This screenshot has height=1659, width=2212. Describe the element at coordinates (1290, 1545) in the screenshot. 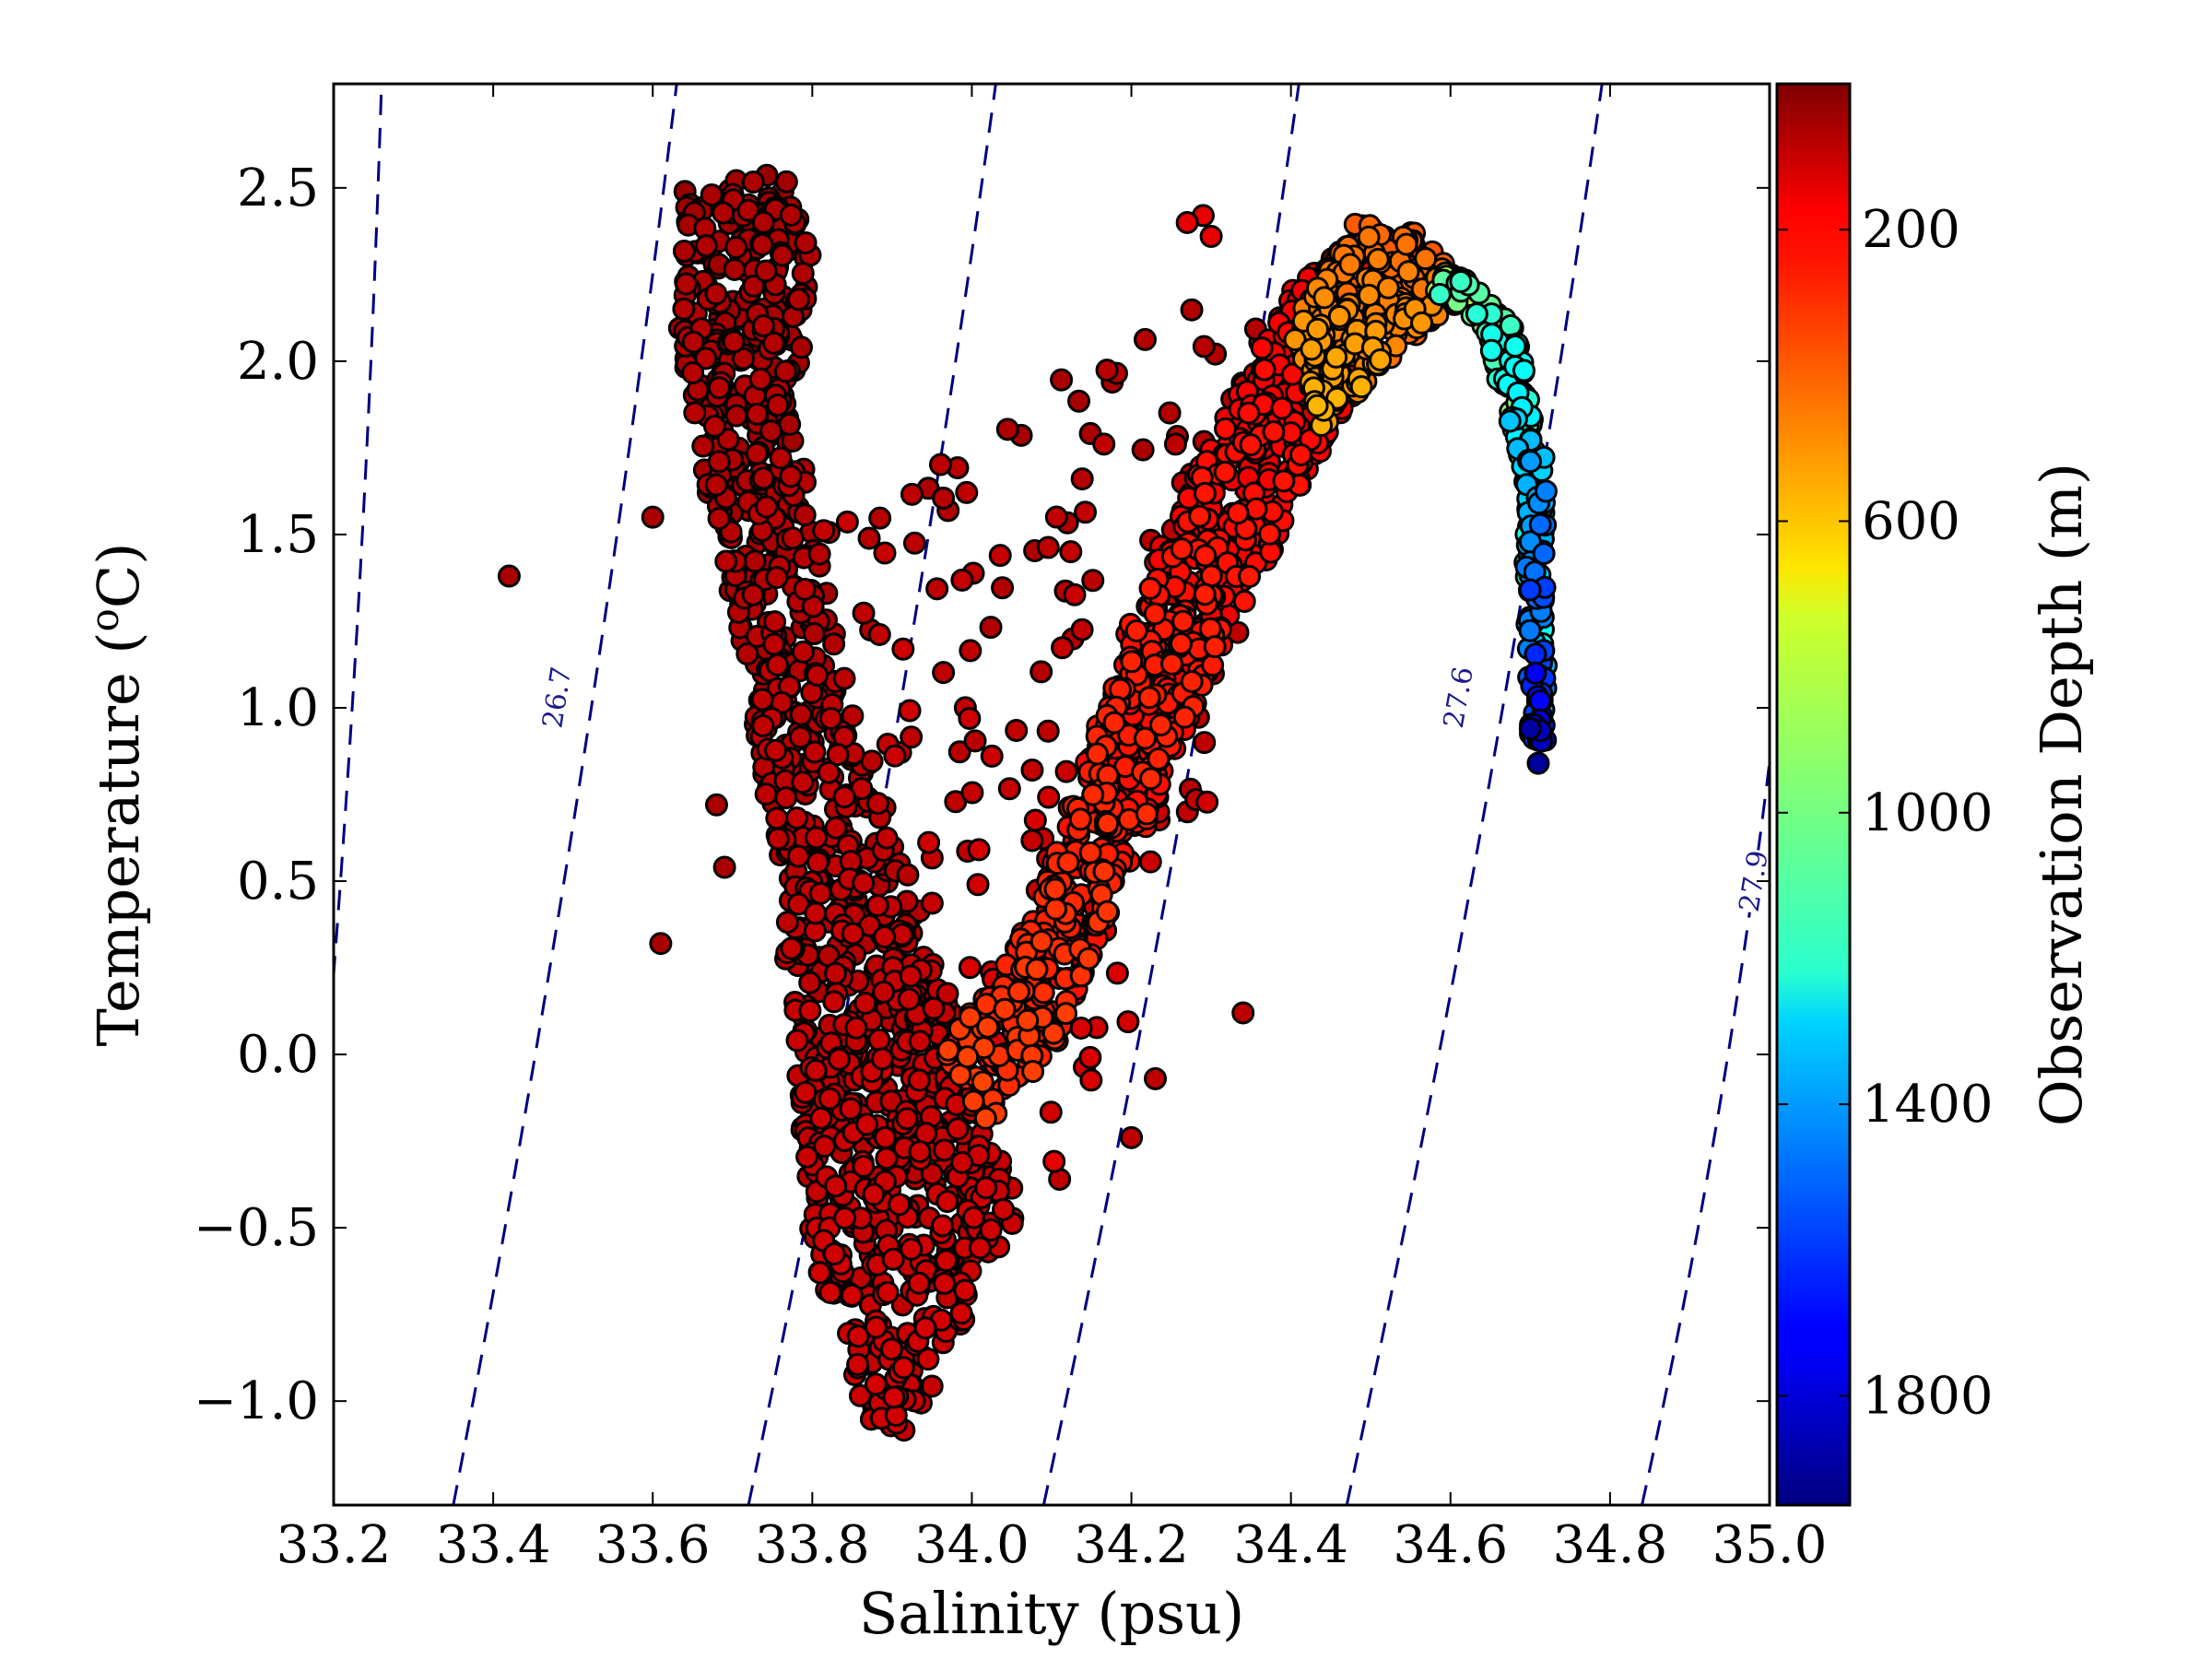

I see `x-tick-label: 34.4` at that location.